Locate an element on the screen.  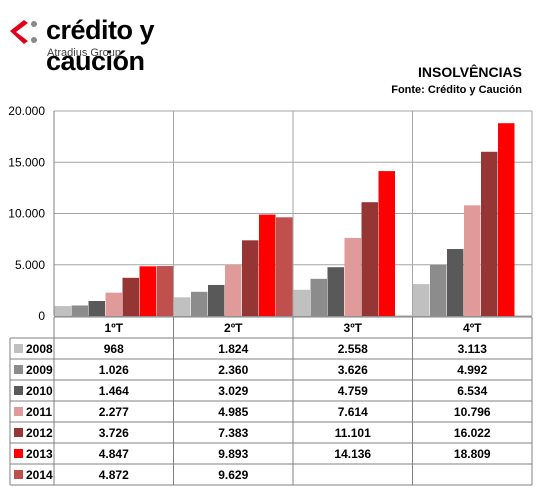
category-label: 4ºT is located at coordinates (472, 328).